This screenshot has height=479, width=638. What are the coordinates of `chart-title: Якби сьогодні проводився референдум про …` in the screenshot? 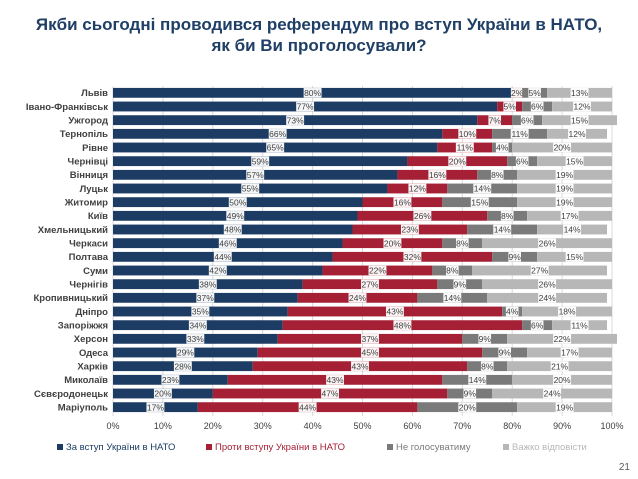 It's located at (319, 35).